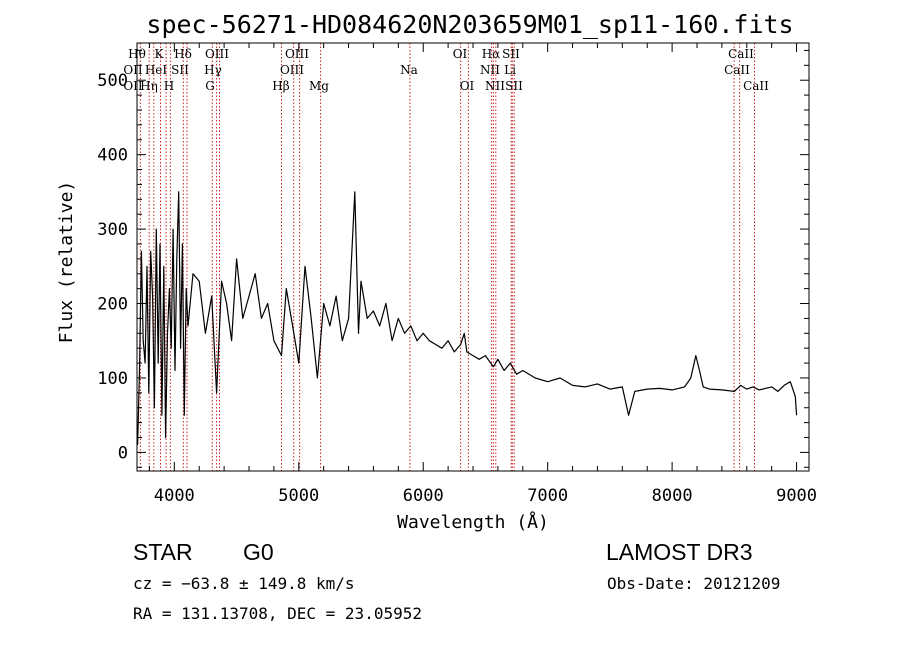 This screenshot has width=900, height=649. I want to click on marker-label-g: G, so click(210, 86).